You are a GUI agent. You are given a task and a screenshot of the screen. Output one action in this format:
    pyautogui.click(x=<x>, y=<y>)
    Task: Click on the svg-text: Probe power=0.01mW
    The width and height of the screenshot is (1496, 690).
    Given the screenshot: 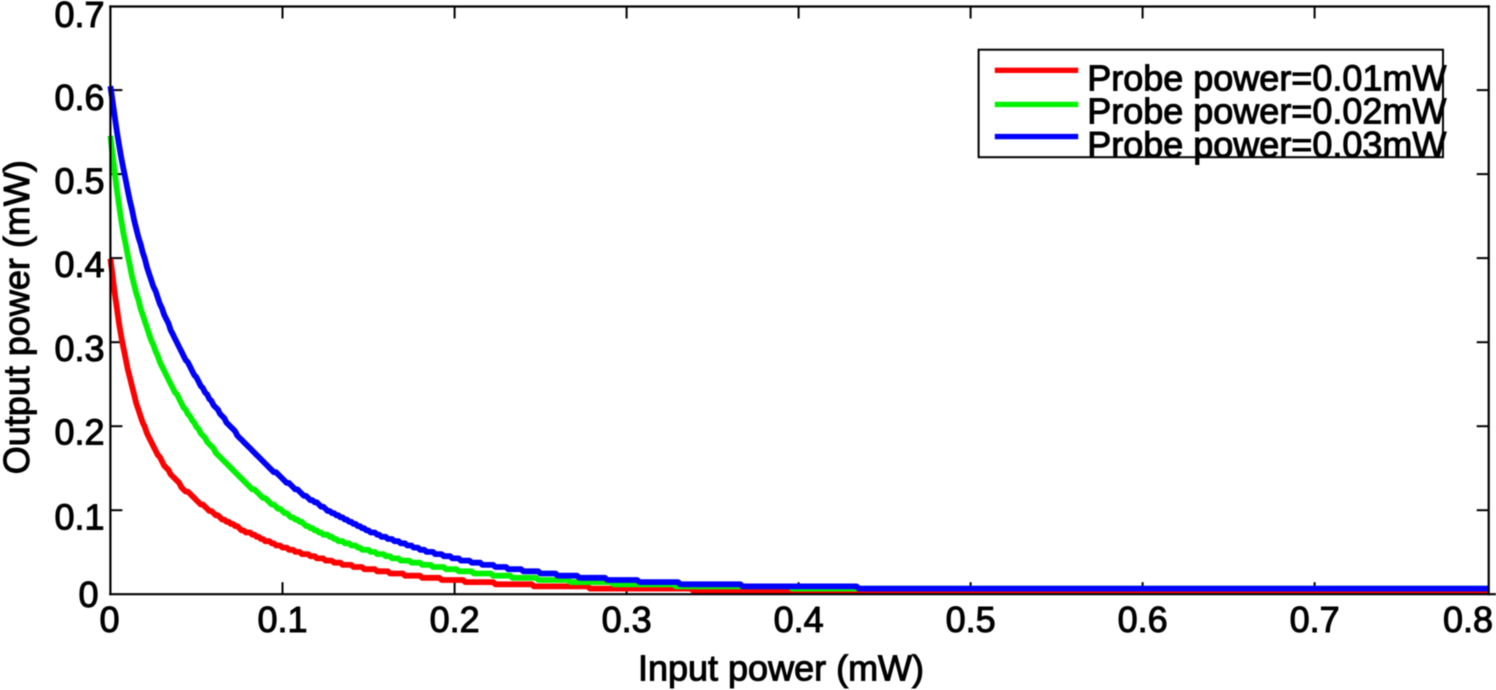 What is the action you would take?
    pyautogui.click(x=1266, y=77)
    